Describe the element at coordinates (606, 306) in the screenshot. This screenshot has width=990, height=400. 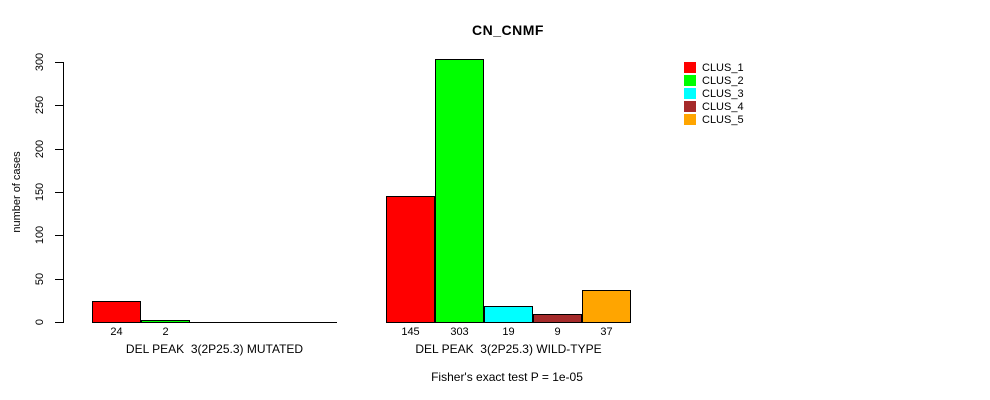
I see `bar-clus_5-group2` at that location.